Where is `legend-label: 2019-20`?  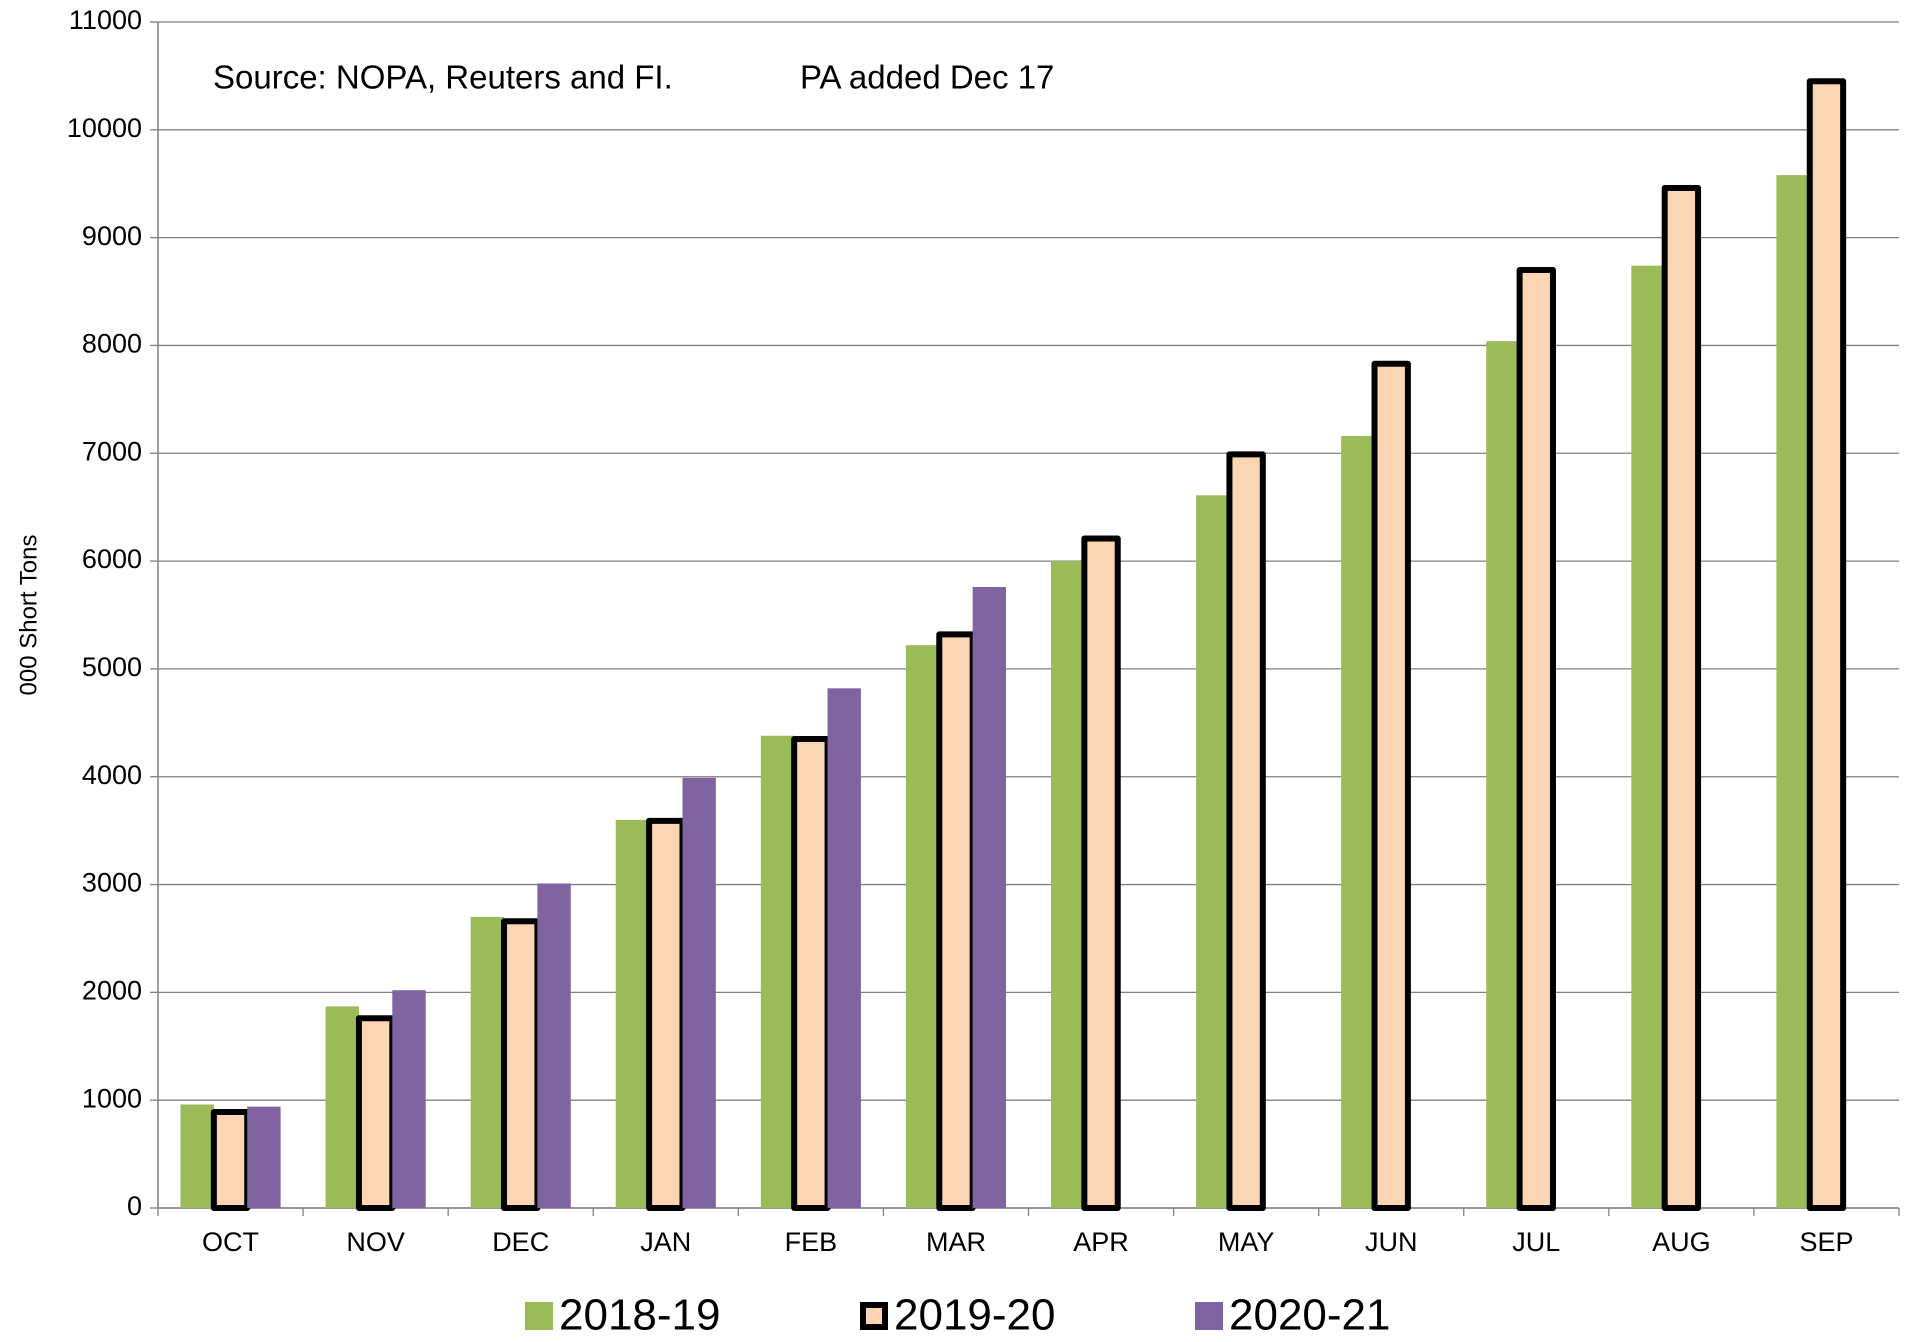 legend-label: 2019-20 is located at coordinates (974, 1315).